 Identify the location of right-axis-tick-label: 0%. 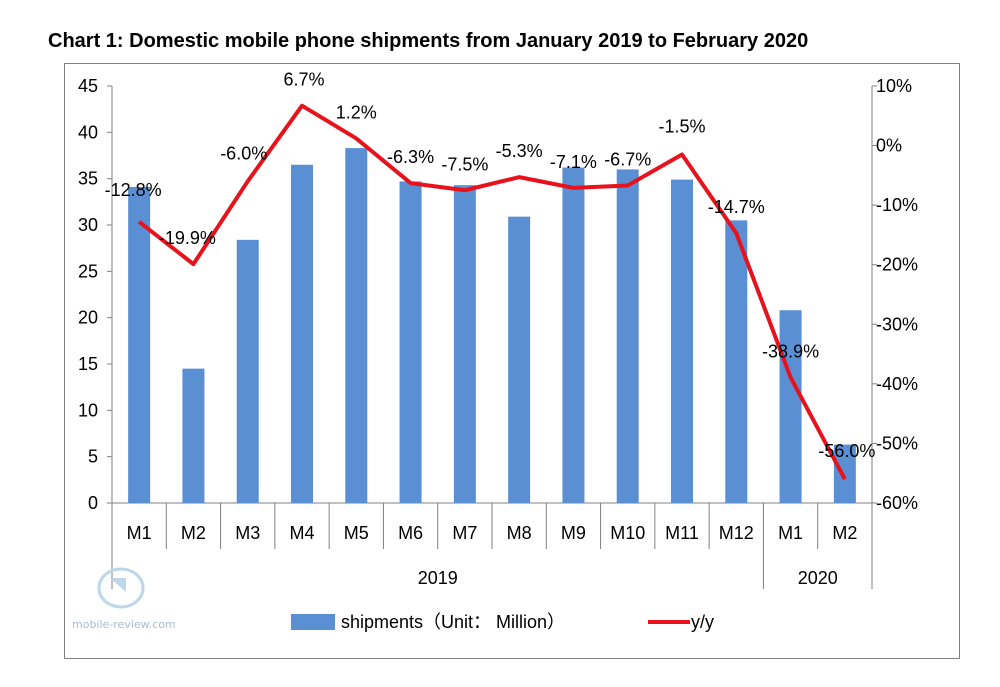
(889, 146).